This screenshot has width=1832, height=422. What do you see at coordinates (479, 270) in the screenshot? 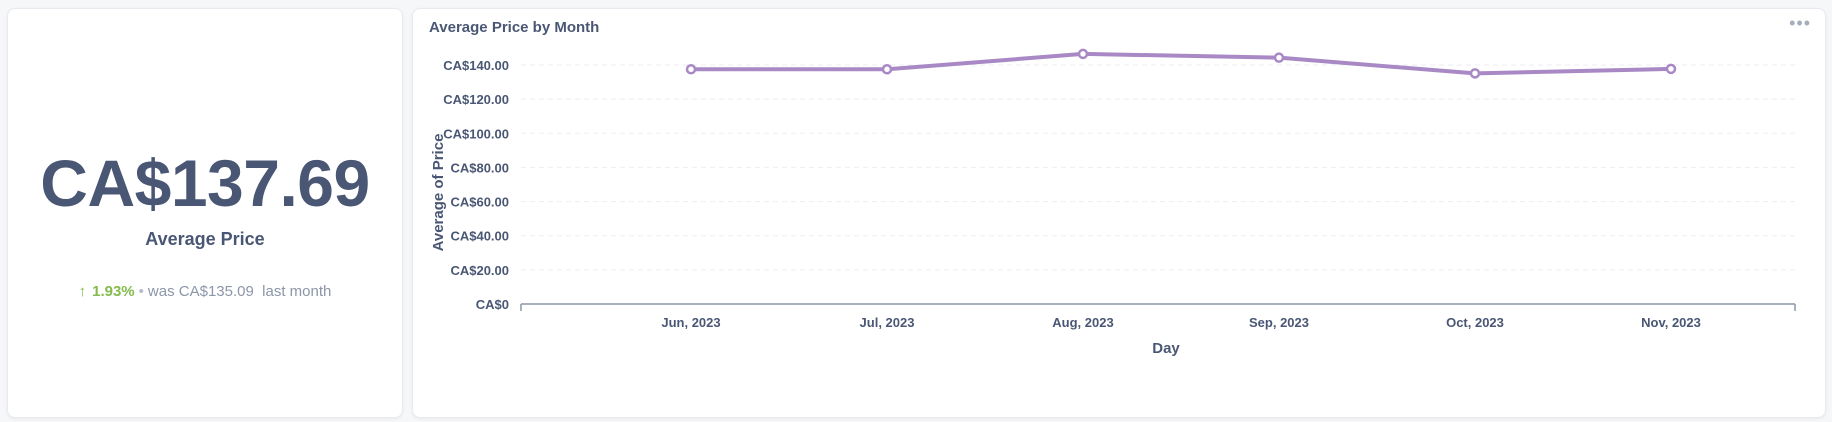
I see `y-tick-label: CA$20.00` at bounding box center [479, 270].